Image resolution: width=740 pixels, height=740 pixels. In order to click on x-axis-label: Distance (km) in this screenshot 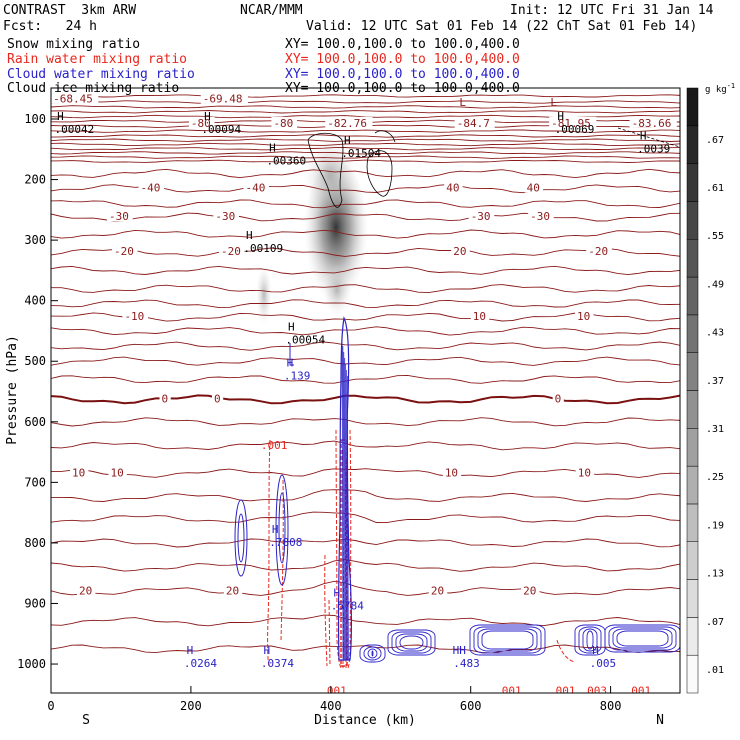, I will do `click(365, 720)`.